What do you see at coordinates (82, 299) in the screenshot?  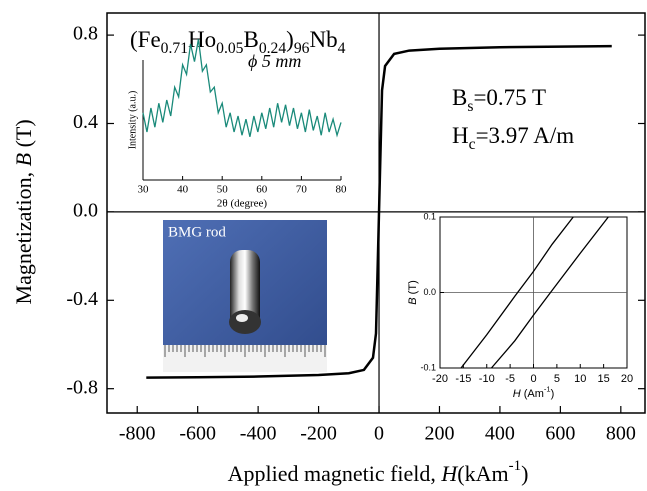 I see `y-tick-label: -0.4` at bounding box center [82, 299].